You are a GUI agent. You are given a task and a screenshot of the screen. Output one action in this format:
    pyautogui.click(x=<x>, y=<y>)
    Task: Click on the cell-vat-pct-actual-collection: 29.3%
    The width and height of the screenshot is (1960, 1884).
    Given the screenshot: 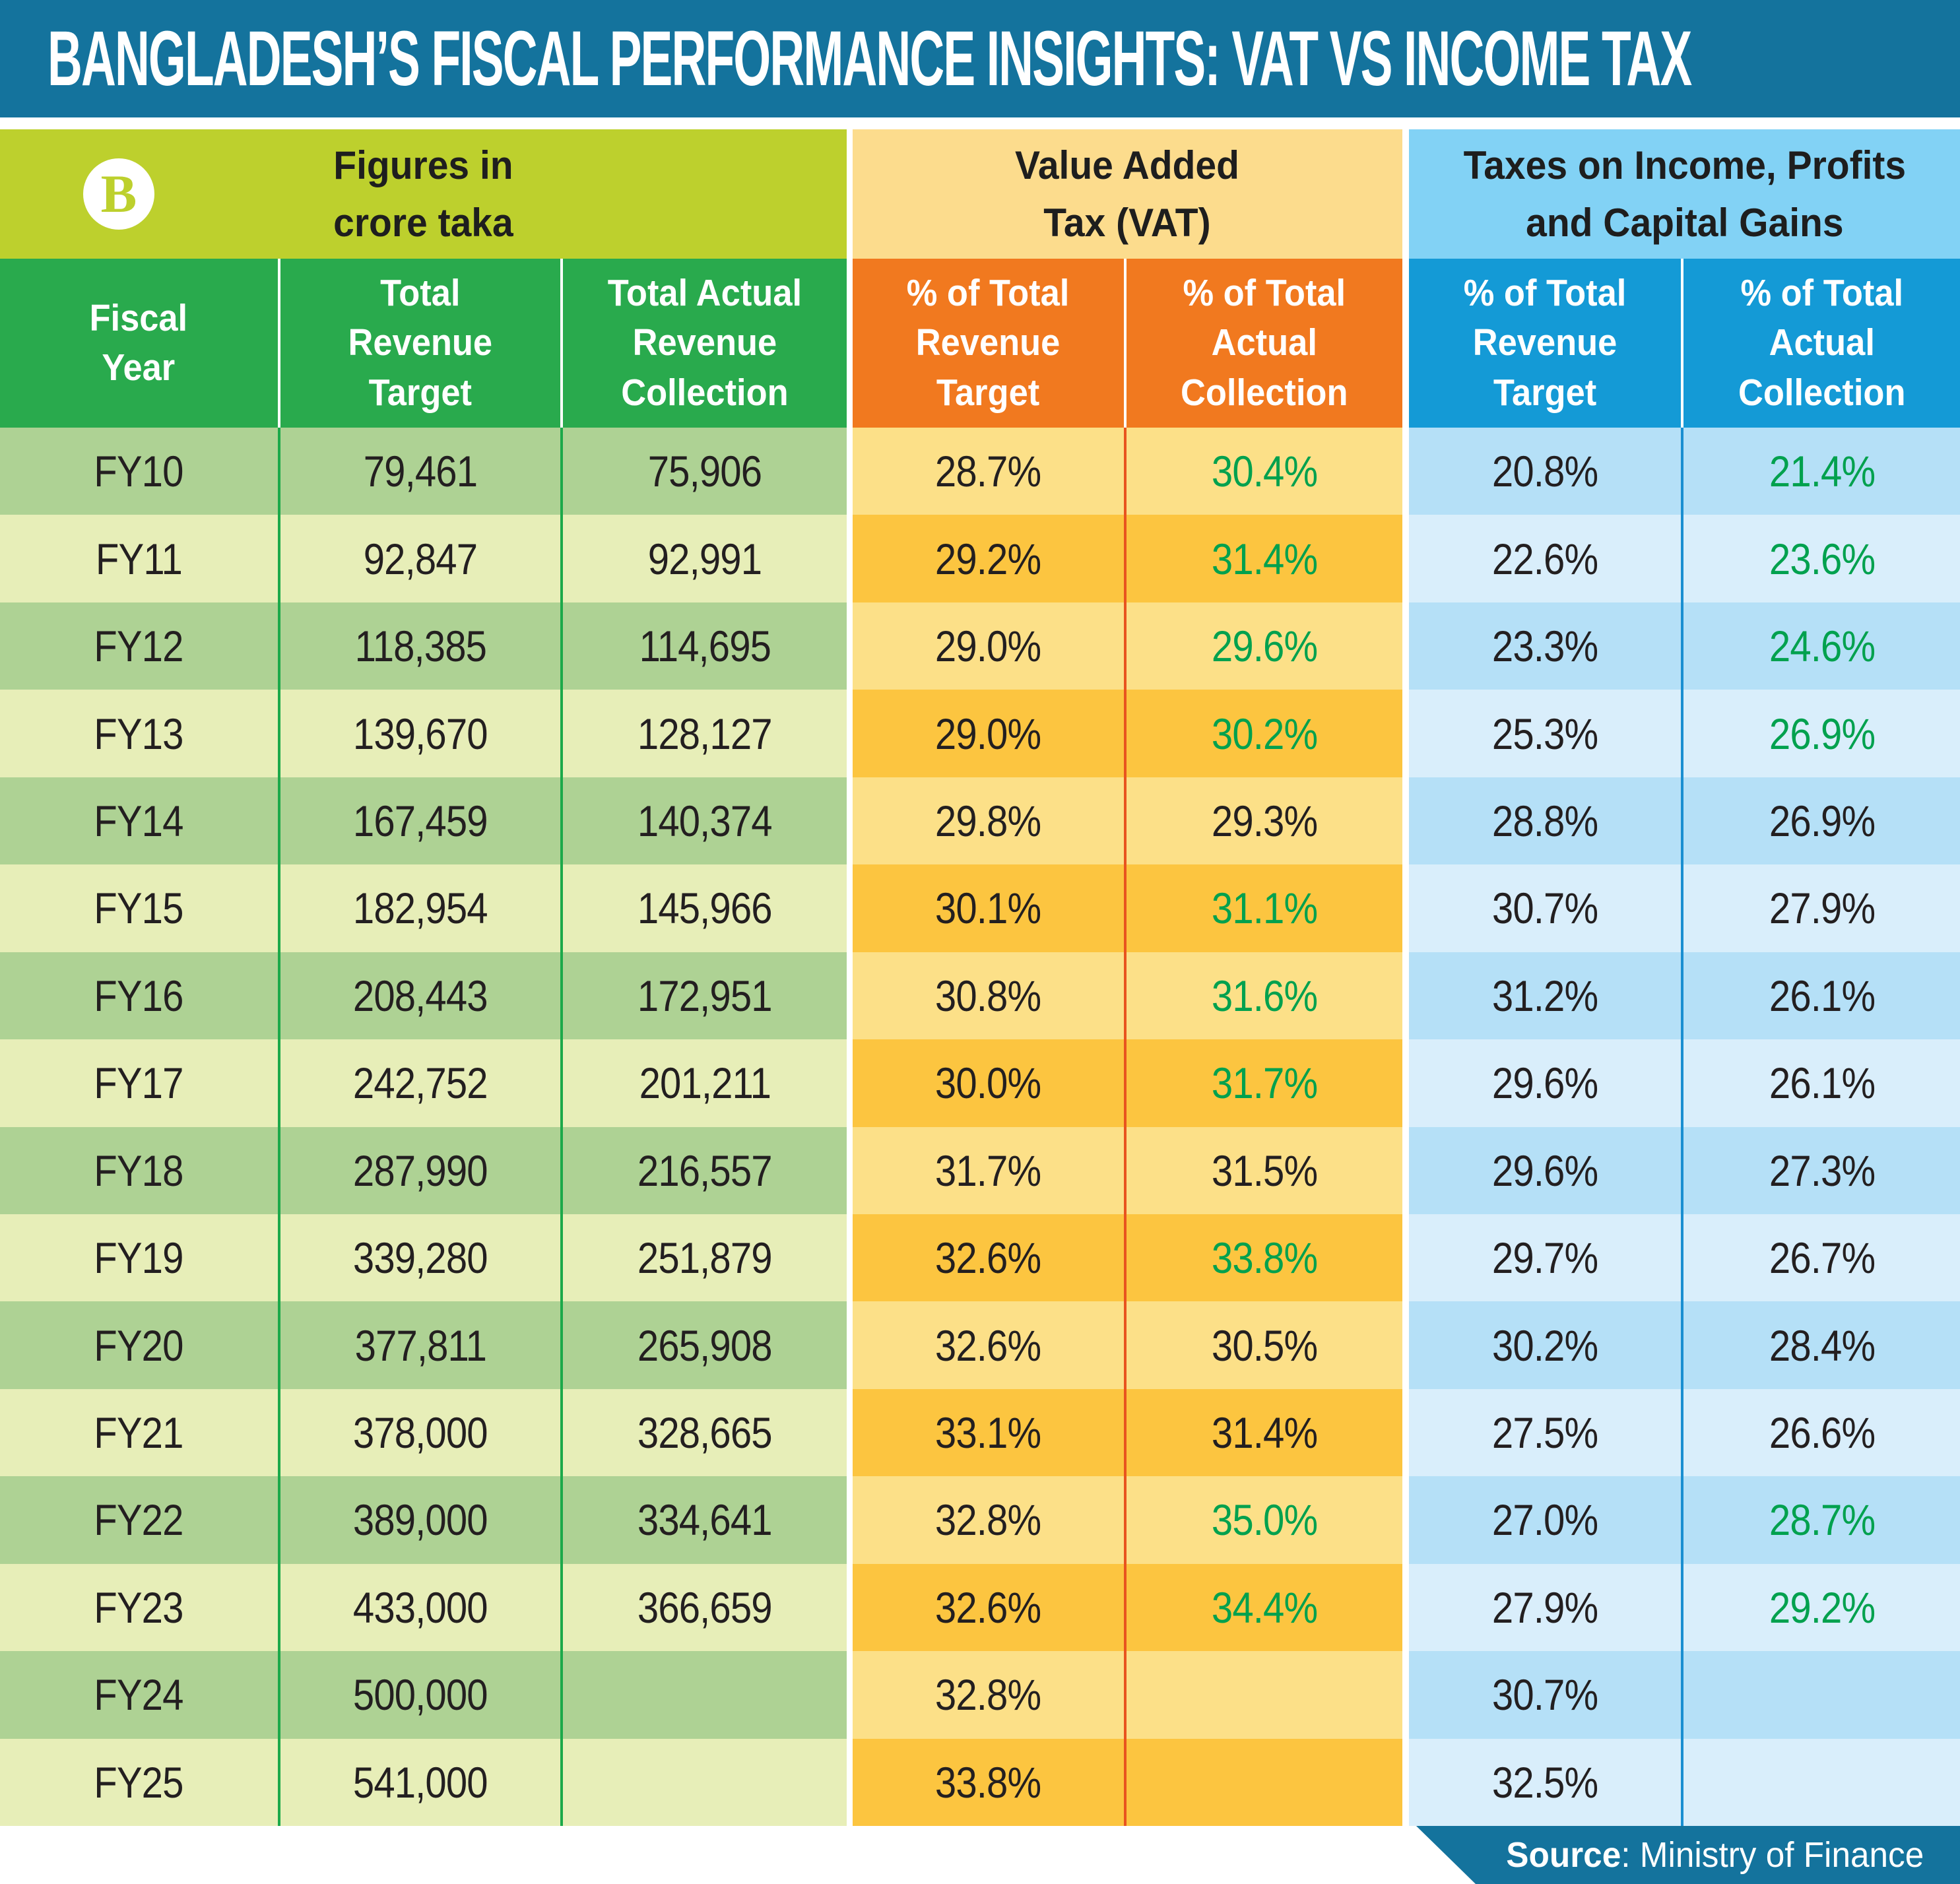 What is the action you would take?
    pyautogui.click(x=1264, y=821)
    